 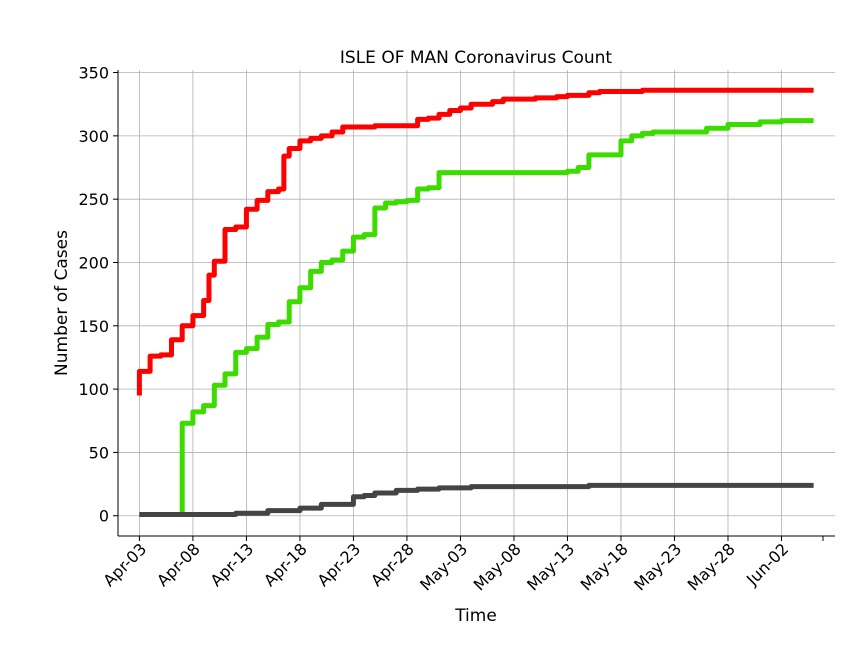 What do you see at coordinates (93, 136) in the screenshot?
I see `y-tick-label: 300` at bounding box center [93, 136].